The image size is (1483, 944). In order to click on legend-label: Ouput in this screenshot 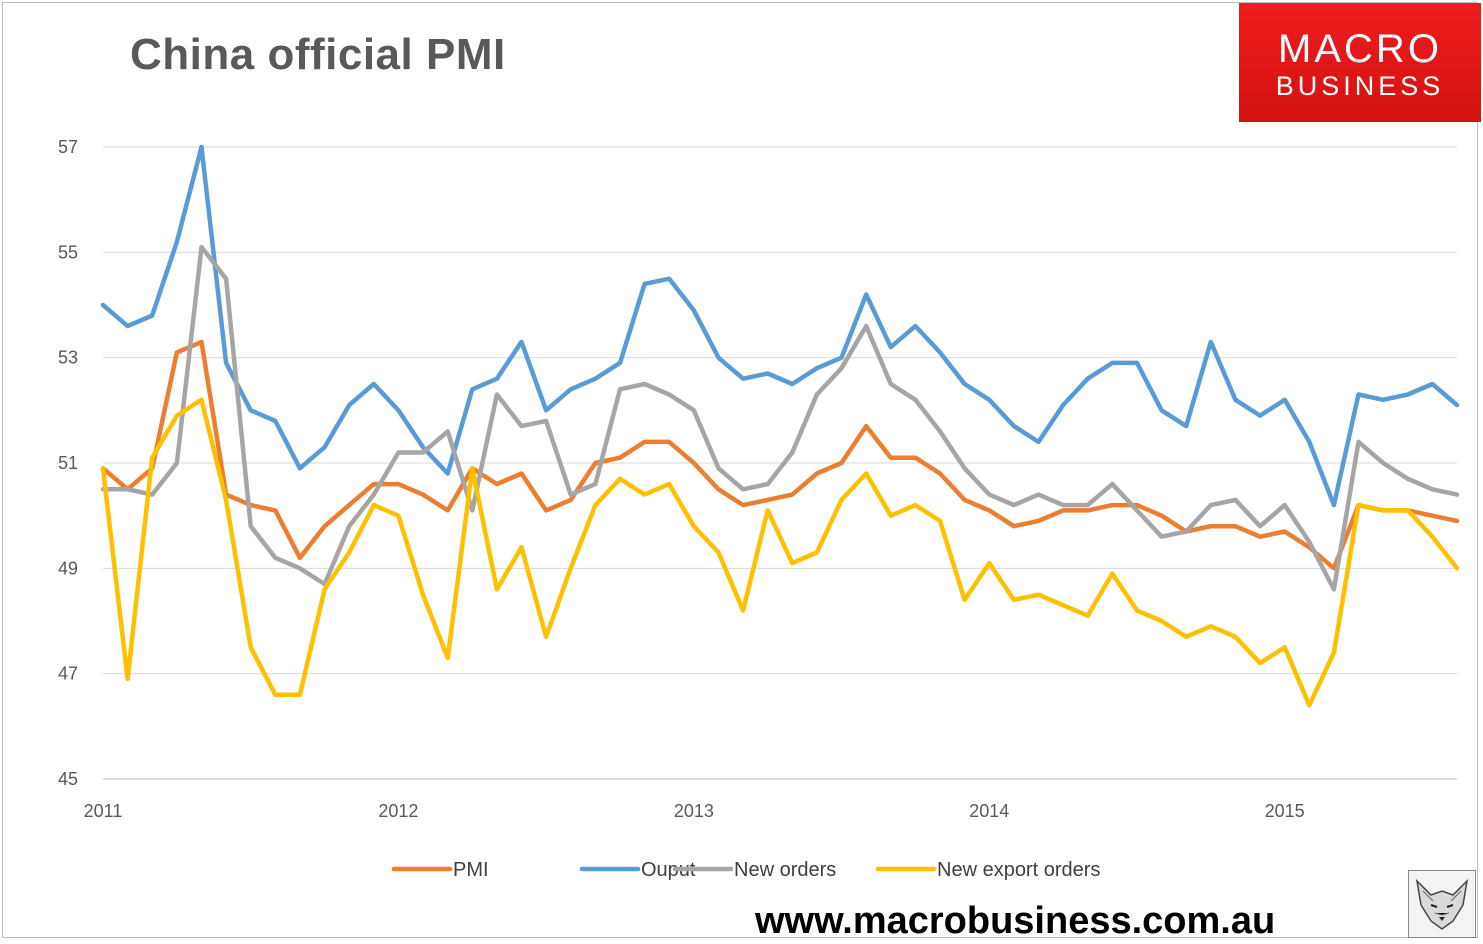, I will do `click(668, 870)`.